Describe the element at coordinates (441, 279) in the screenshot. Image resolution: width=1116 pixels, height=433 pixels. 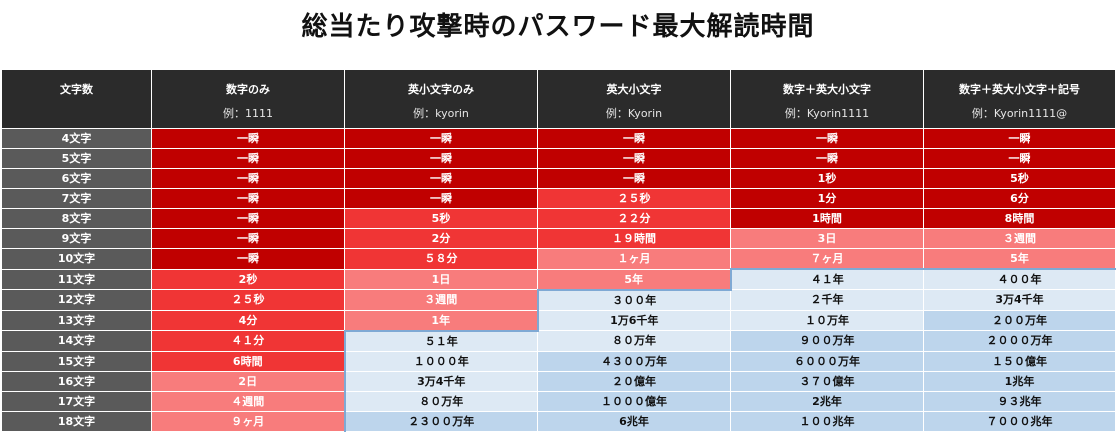
I see `time-cell: 1日` at that location.